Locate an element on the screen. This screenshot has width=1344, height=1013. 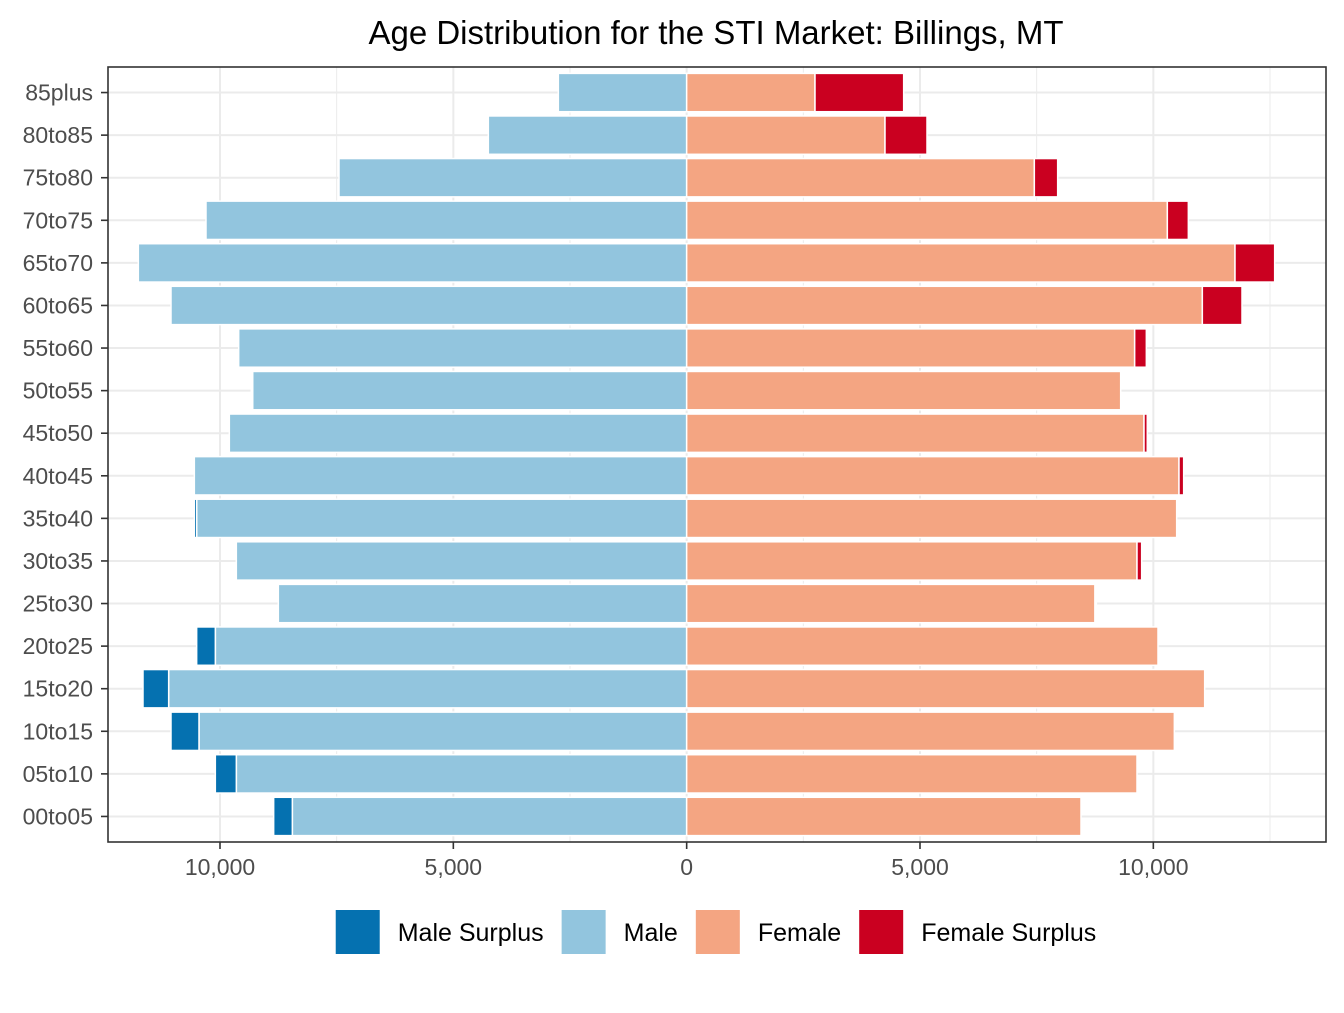
bar-female-surplus-40to45 is located at coordinates (1181, 475).